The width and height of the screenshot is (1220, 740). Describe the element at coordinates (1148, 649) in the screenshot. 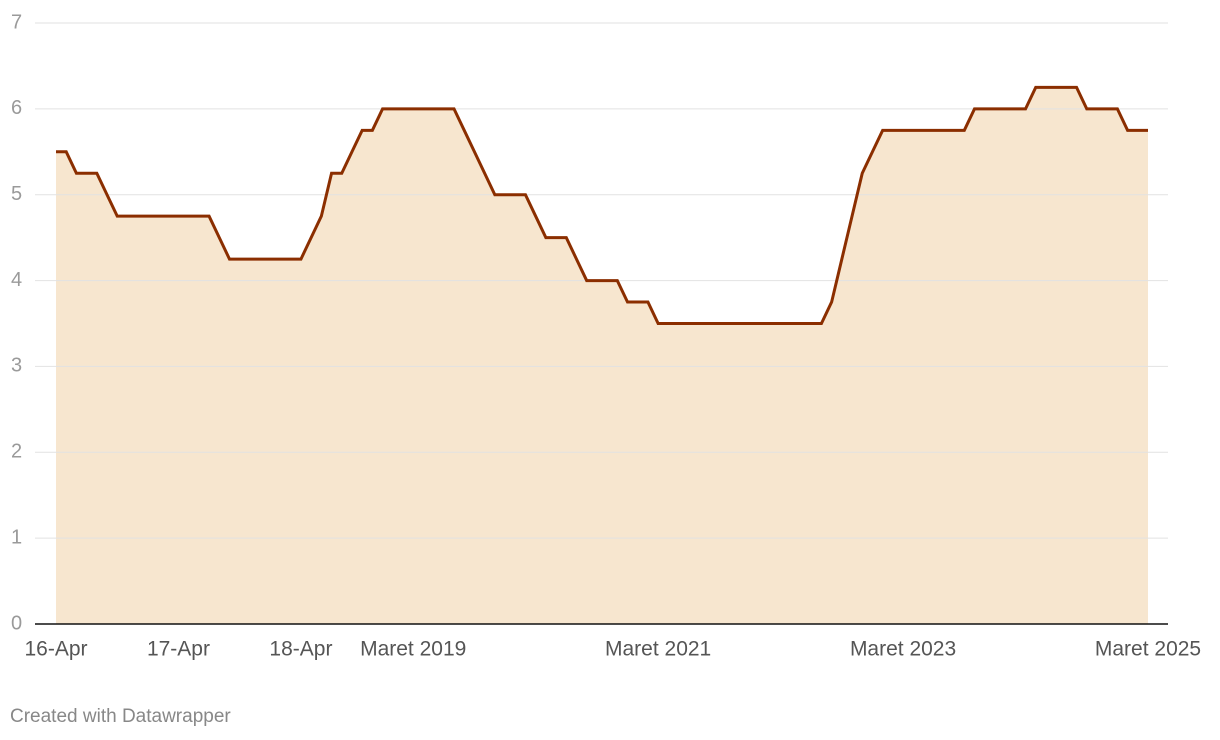

I see `x-tick-label: Maret 2025` at that location.